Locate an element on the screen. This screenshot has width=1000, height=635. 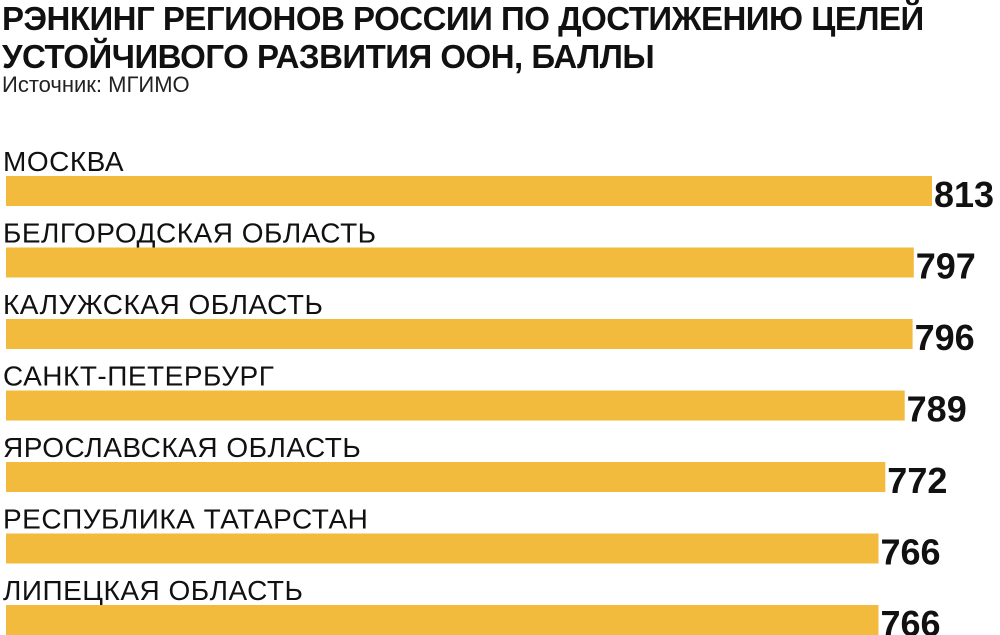
category-label: БЕЛГОРОДСКАЯ ОБЛАСТЬ is located at coordinates (190, 233).